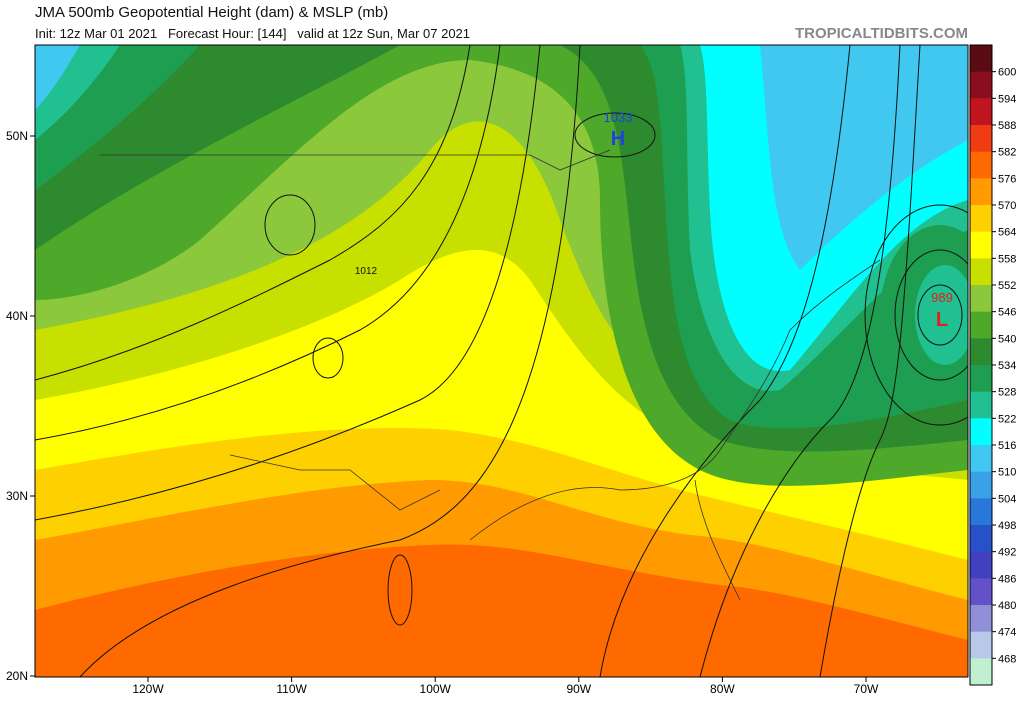 The image size is (1024, 701). What do you see at coordinates (618, 117) in the screenshot?
I see `high-value: 1033` at bounding box center [618, 117].